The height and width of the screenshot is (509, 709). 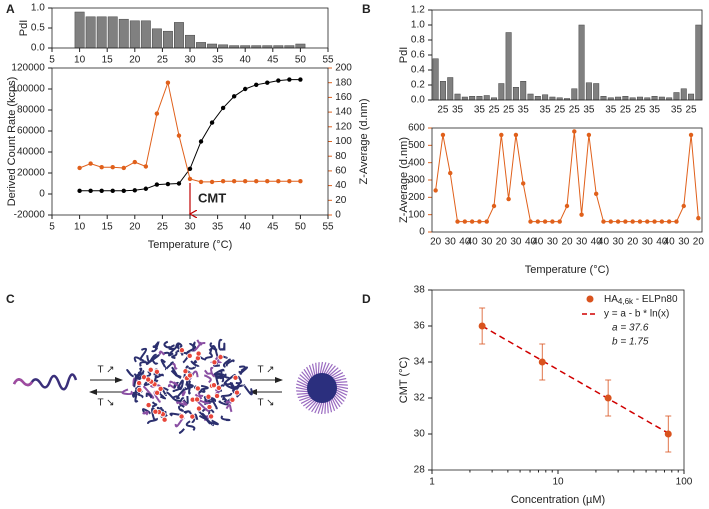 I want to click on y-tick-label: 180, so click(x=343, y=82).